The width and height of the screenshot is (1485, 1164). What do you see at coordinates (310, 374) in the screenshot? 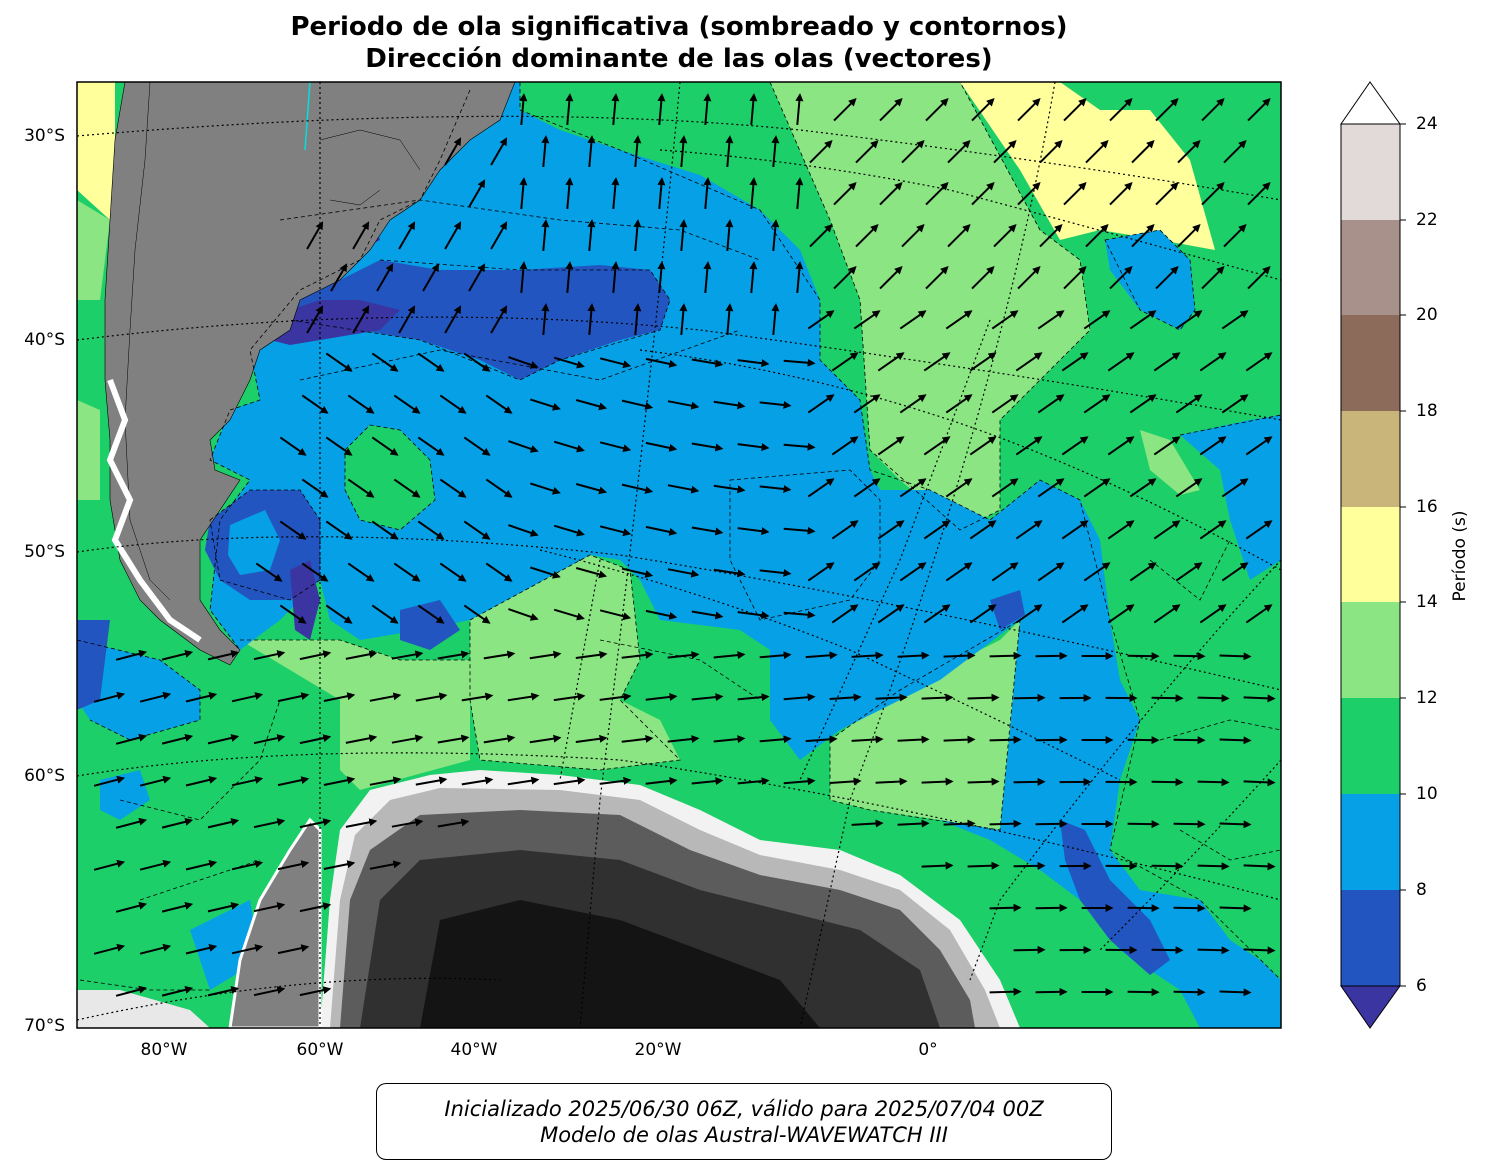
I see `south-america-land` at bounding box center [310, 374].